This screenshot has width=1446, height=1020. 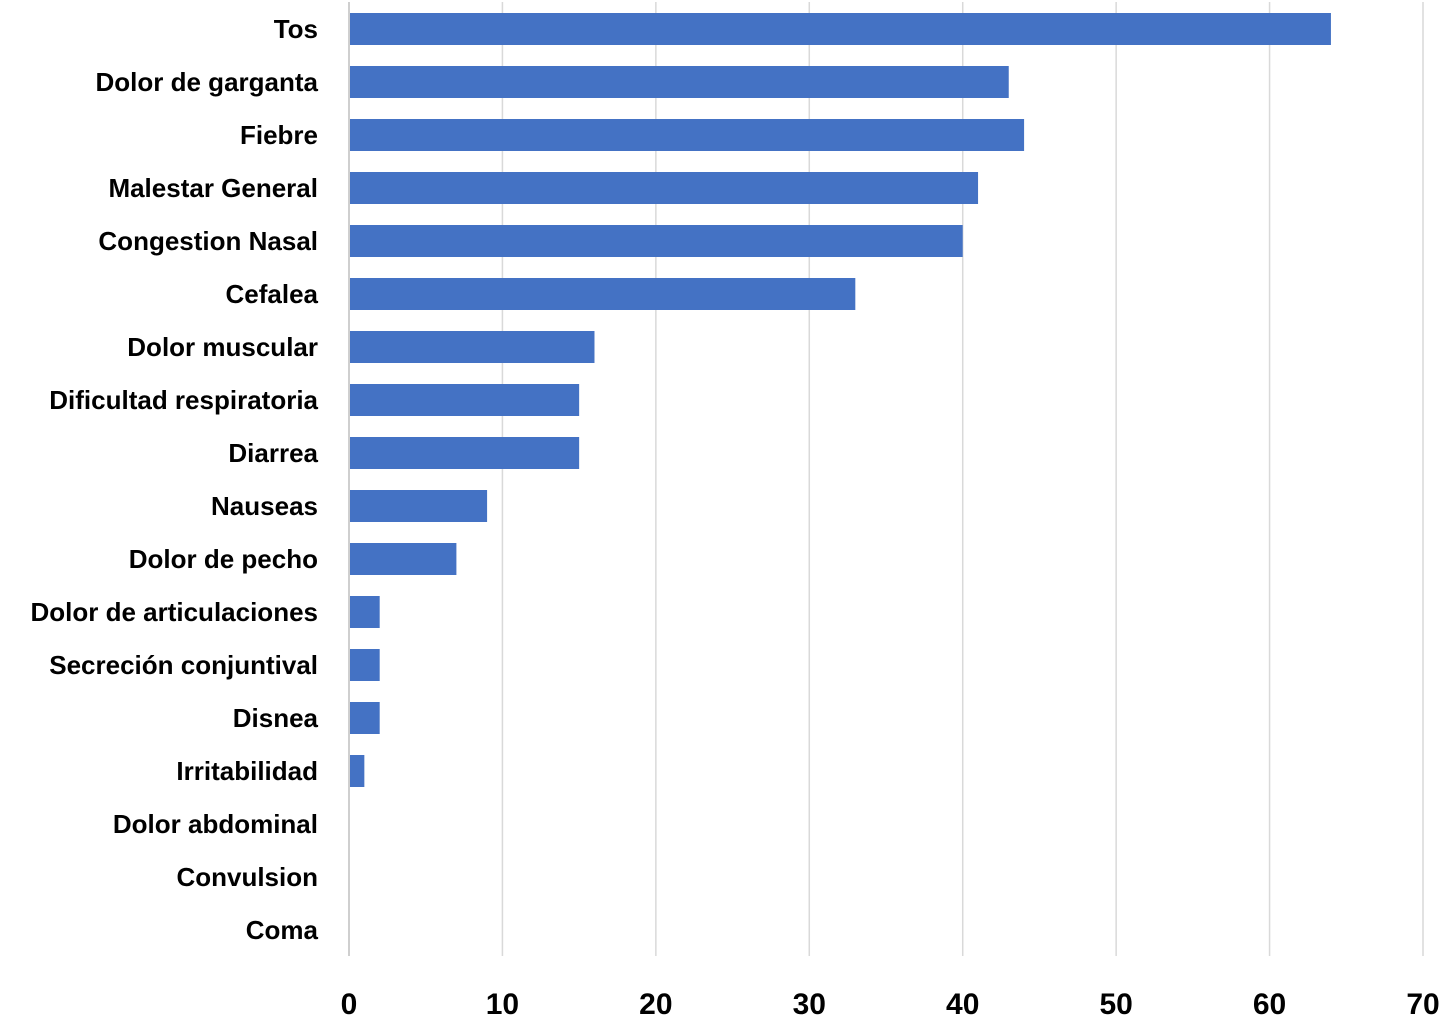 What do you see at coordinates (655, 1004) in the screenshot?
I see `x-tick-label: 20` at bounding box center [655, 1004].